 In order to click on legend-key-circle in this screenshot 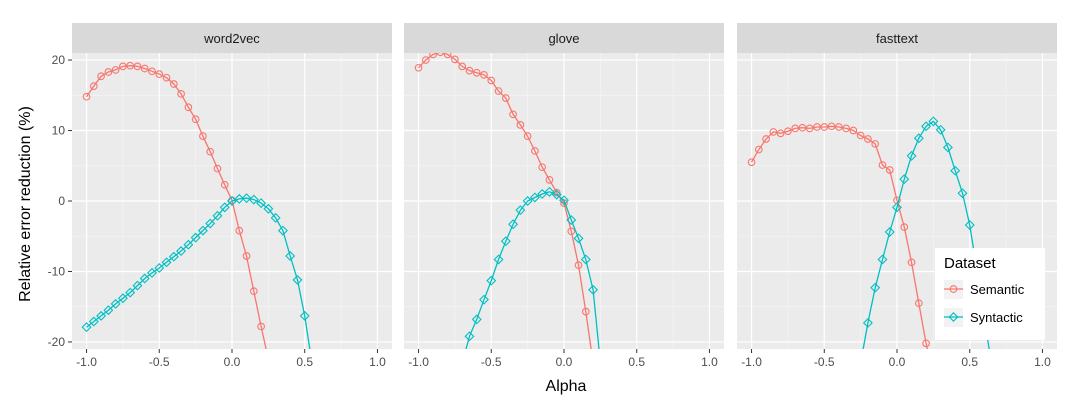, I will do `click(953, 289)`.